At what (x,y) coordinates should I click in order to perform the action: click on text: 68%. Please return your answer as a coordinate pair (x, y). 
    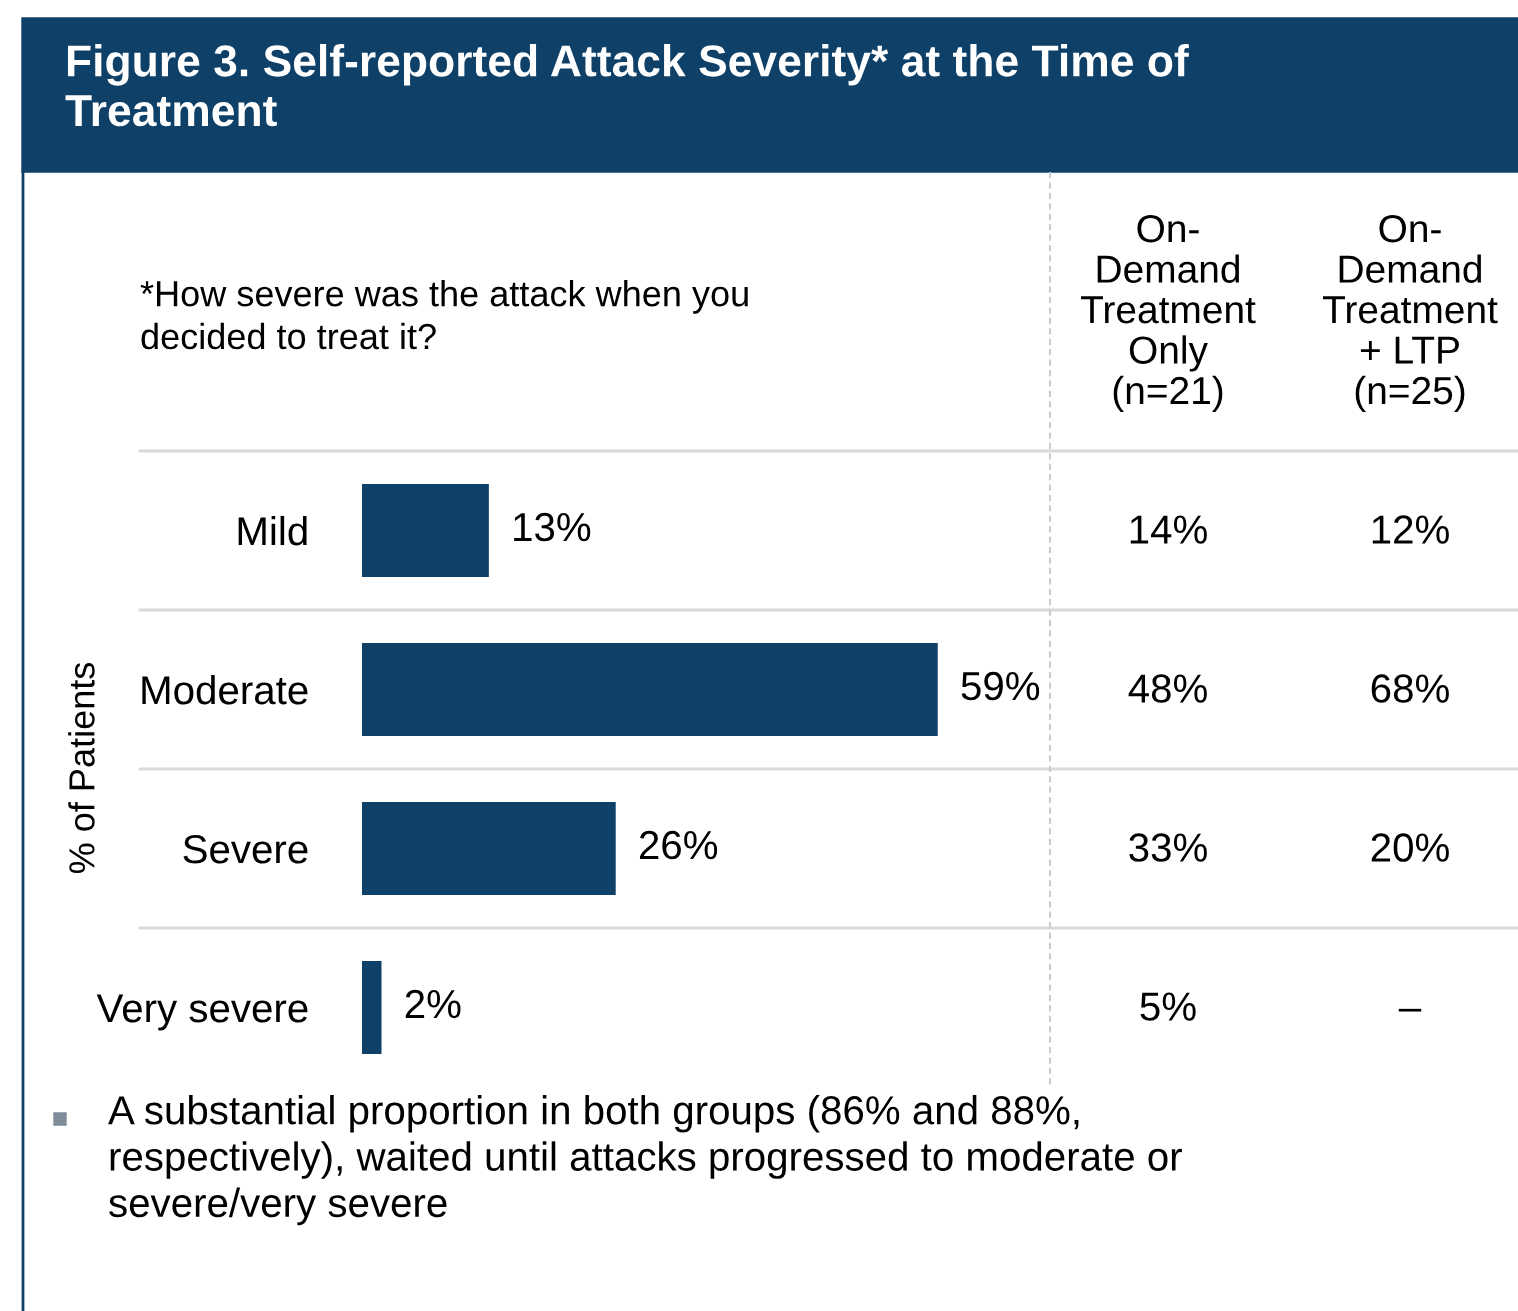
    Looking at the image, I should click on (1410, 688).